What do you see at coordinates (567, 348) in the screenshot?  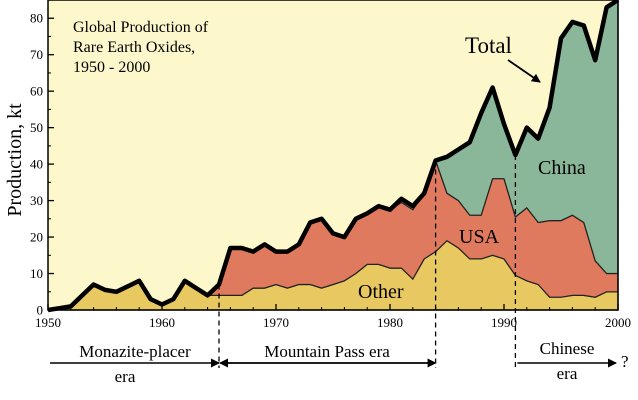 I see `era-chinese-line-1: Chinese` at bounding box center [567, 348].